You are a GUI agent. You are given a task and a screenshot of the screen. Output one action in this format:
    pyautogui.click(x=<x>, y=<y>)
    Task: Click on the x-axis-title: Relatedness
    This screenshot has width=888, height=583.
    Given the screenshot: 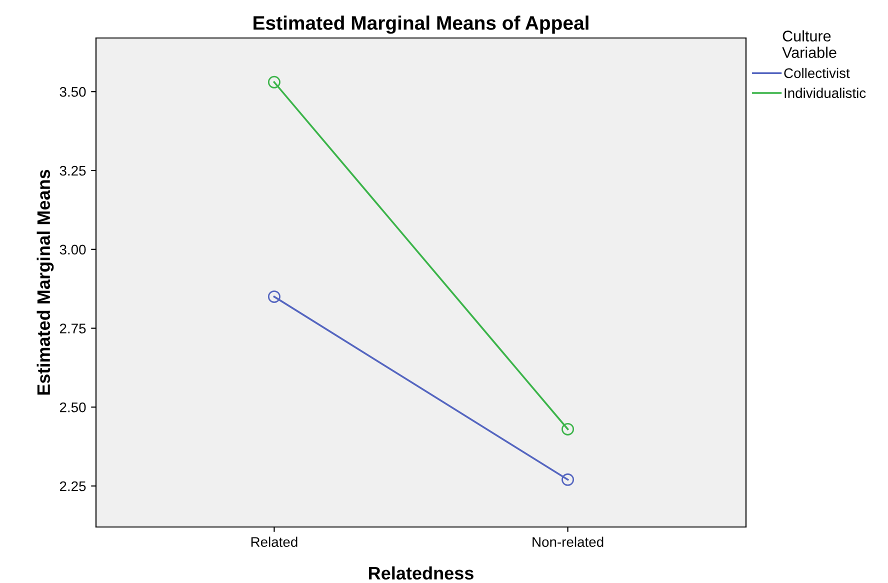 What is the action you would take?
    pyautogui.click(x=421, y=573)
    